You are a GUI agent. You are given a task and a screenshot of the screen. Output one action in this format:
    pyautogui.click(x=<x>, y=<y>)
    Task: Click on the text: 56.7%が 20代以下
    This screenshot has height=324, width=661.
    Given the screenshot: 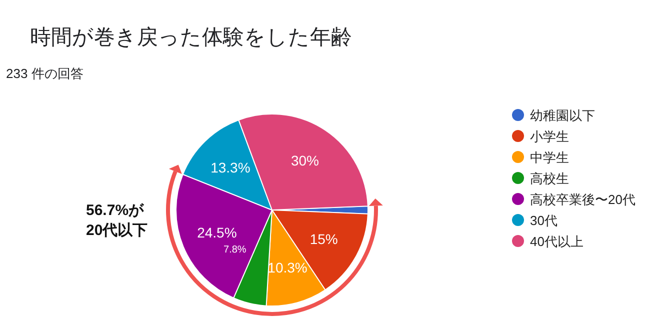 What is the action you would take?
    pyautogui.click(x=117, y=220)
    